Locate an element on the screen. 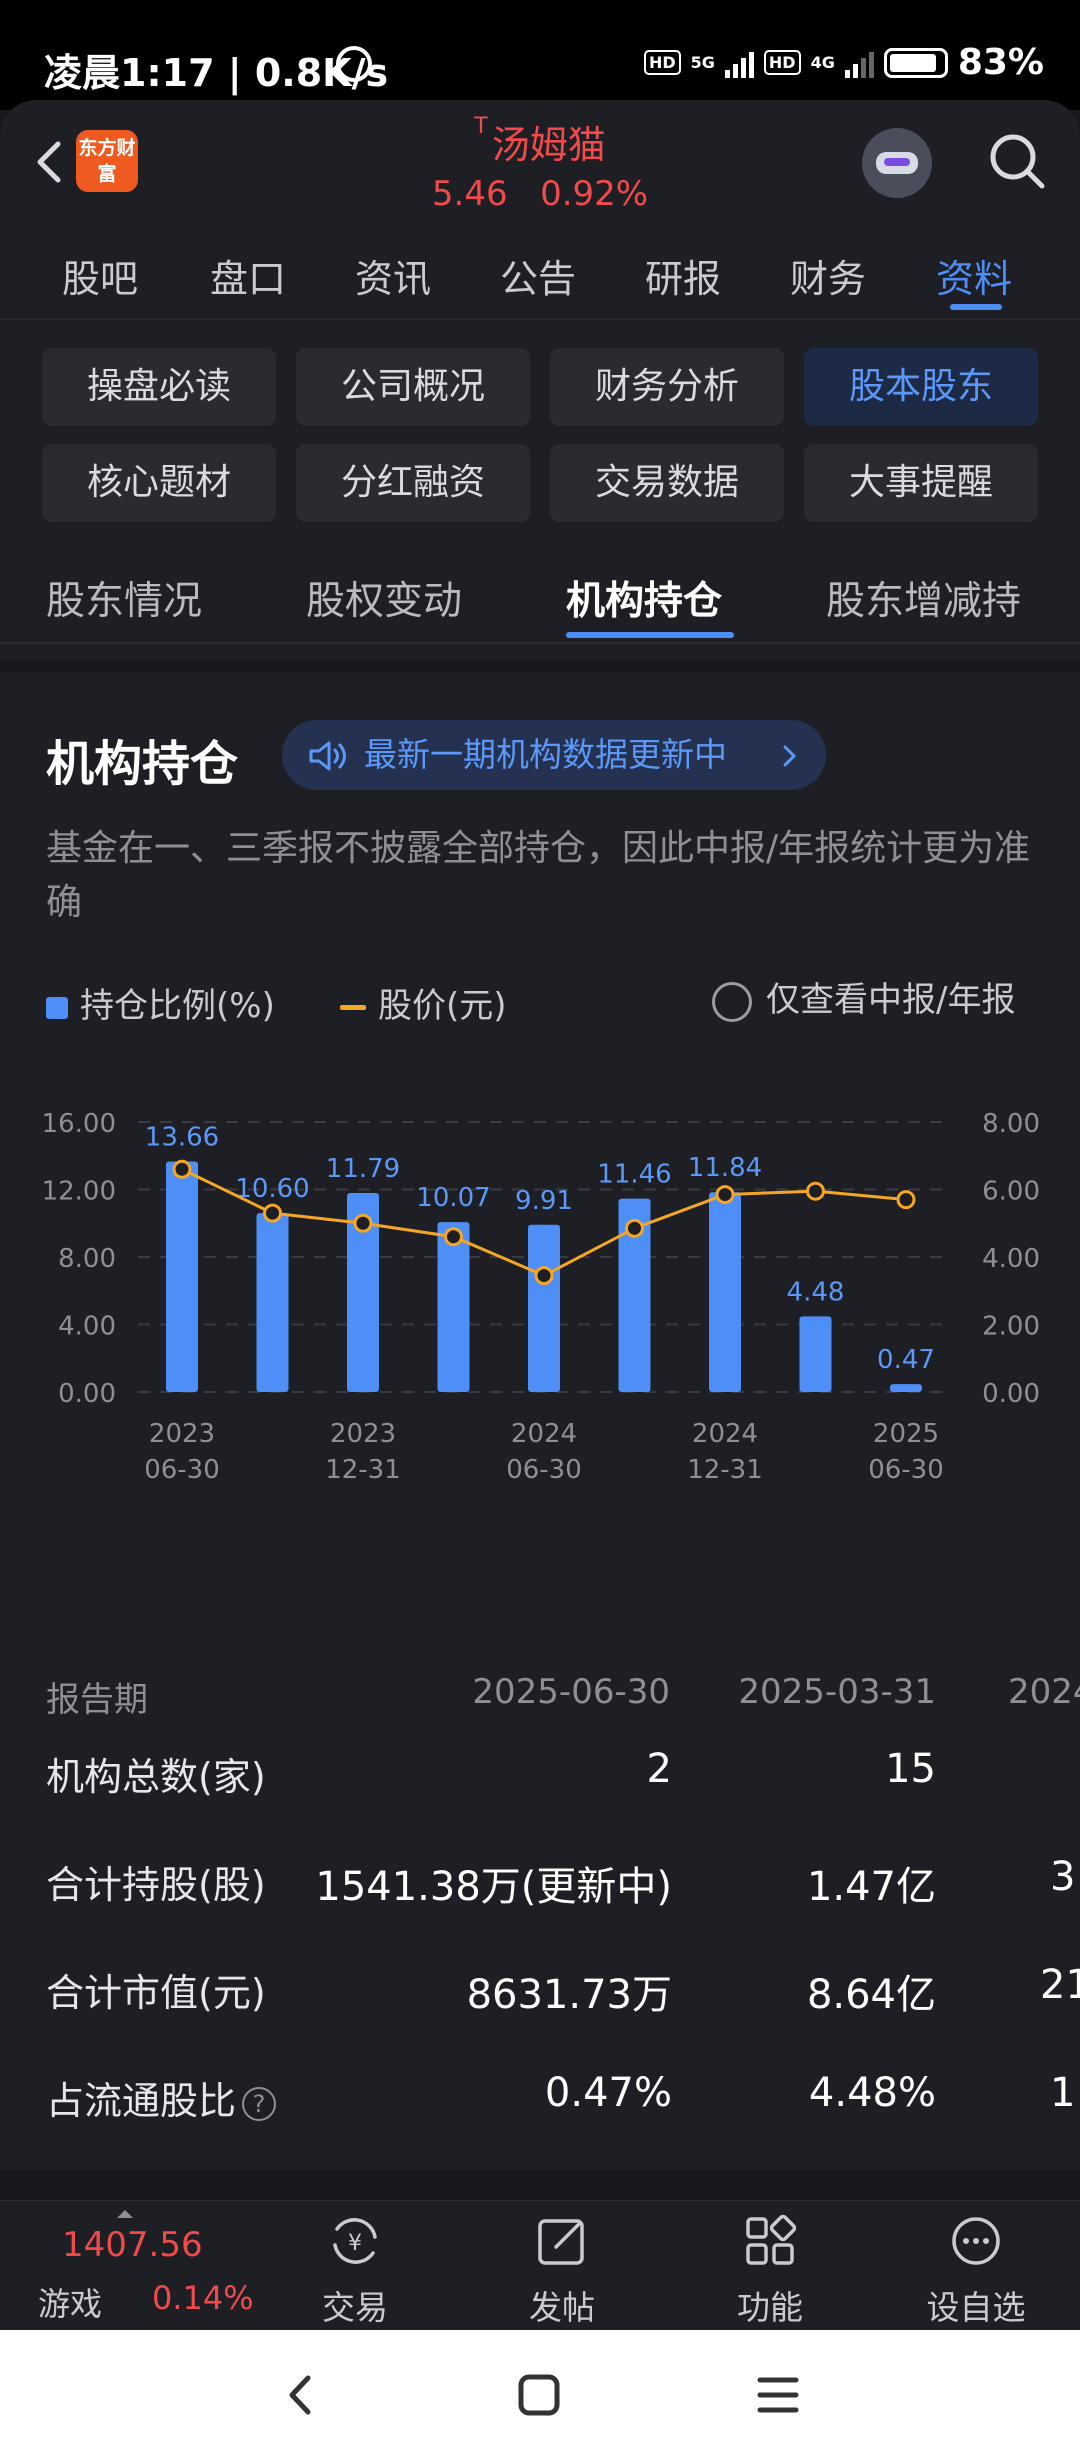 The width and height of the screenshot is (1080, 2460). report-filter-toggle: 仅查看中报/年报 is located at coordinates (863, 997).